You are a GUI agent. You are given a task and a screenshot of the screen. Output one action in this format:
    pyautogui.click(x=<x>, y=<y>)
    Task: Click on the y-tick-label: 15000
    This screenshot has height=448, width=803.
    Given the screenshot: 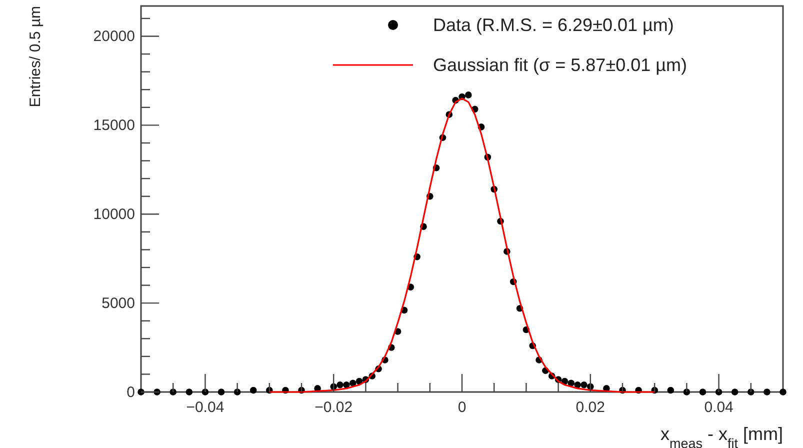 What is the action you would take?
    pyautogui.click(x=114, y=125)
    